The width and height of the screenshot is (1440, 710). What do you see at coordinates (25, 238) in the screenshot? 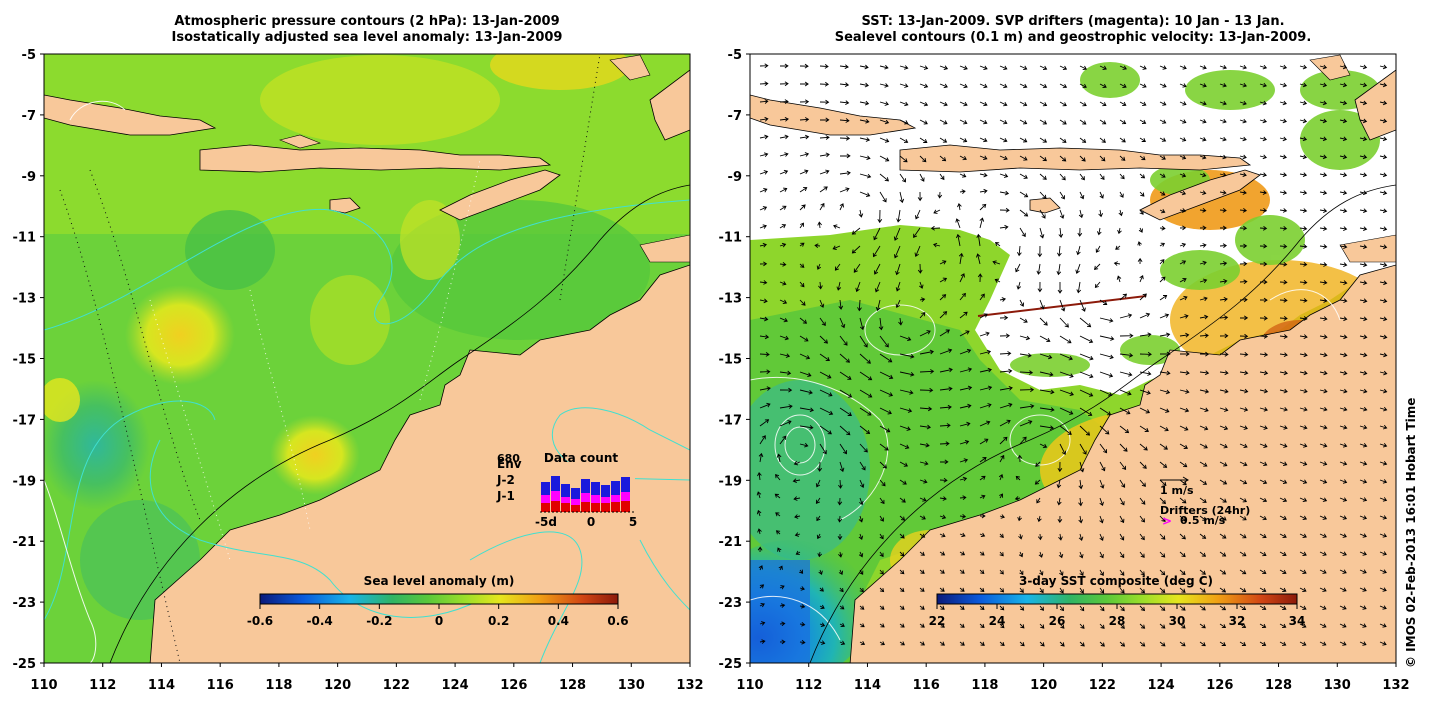
I see `left-lat-tick--11: -11` at bounding box center [25, 238].